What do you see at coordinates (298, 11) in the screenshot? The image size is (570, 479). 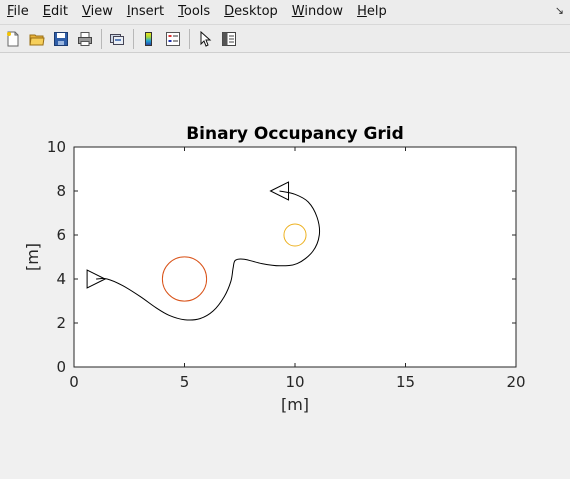 I see `menu-accelerator-key: W` at bounding box center [298, 11].